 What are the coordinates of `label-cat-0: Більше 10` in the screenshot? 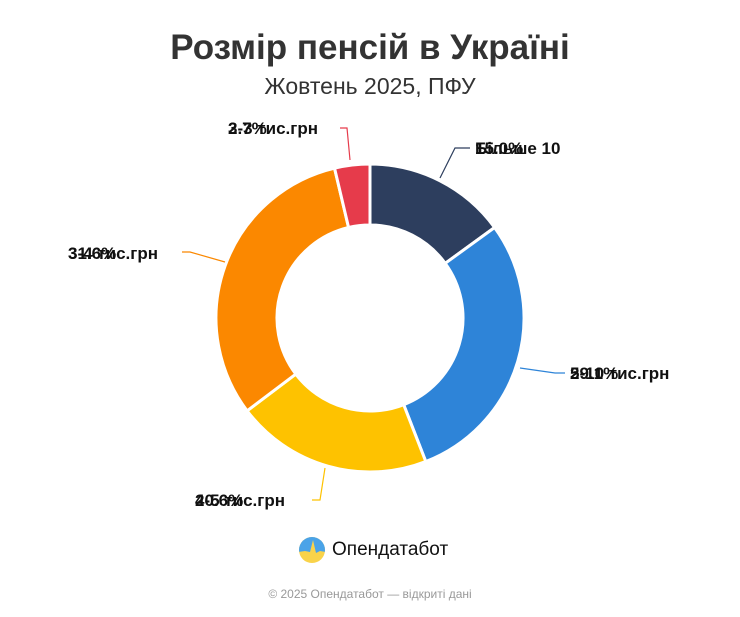 It's located at (518, 148).